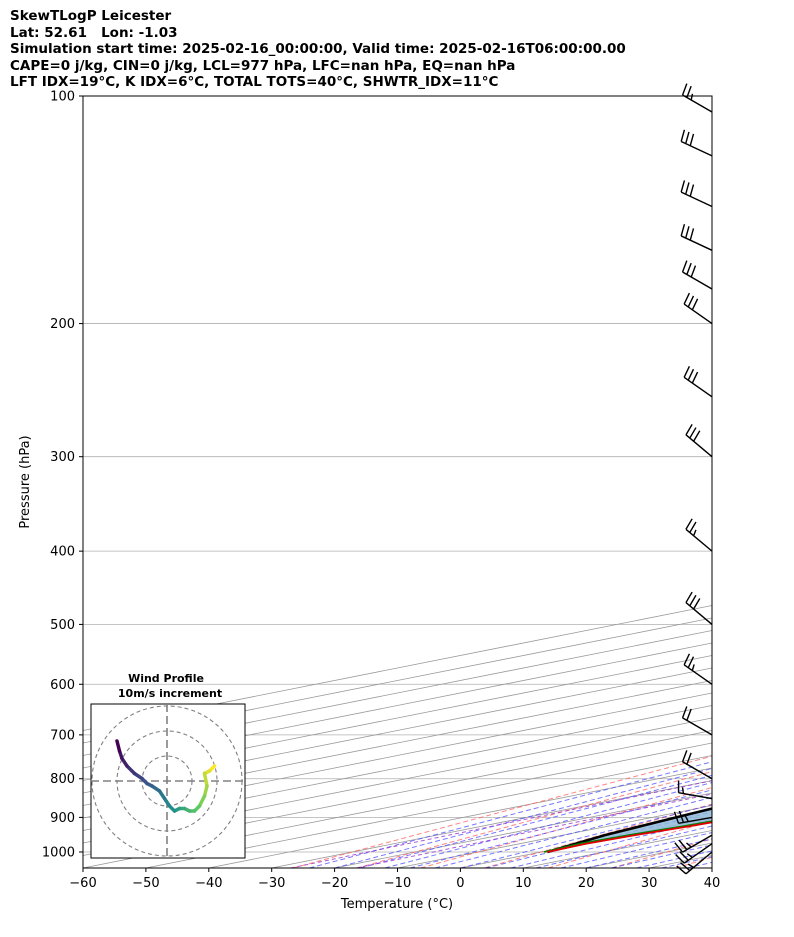 Image resolution: width=794 pixels, height=937 pixels. Describe the element at coordinates (397, 883) in the screenshot. I see `x-tick-label: −10` at that location.